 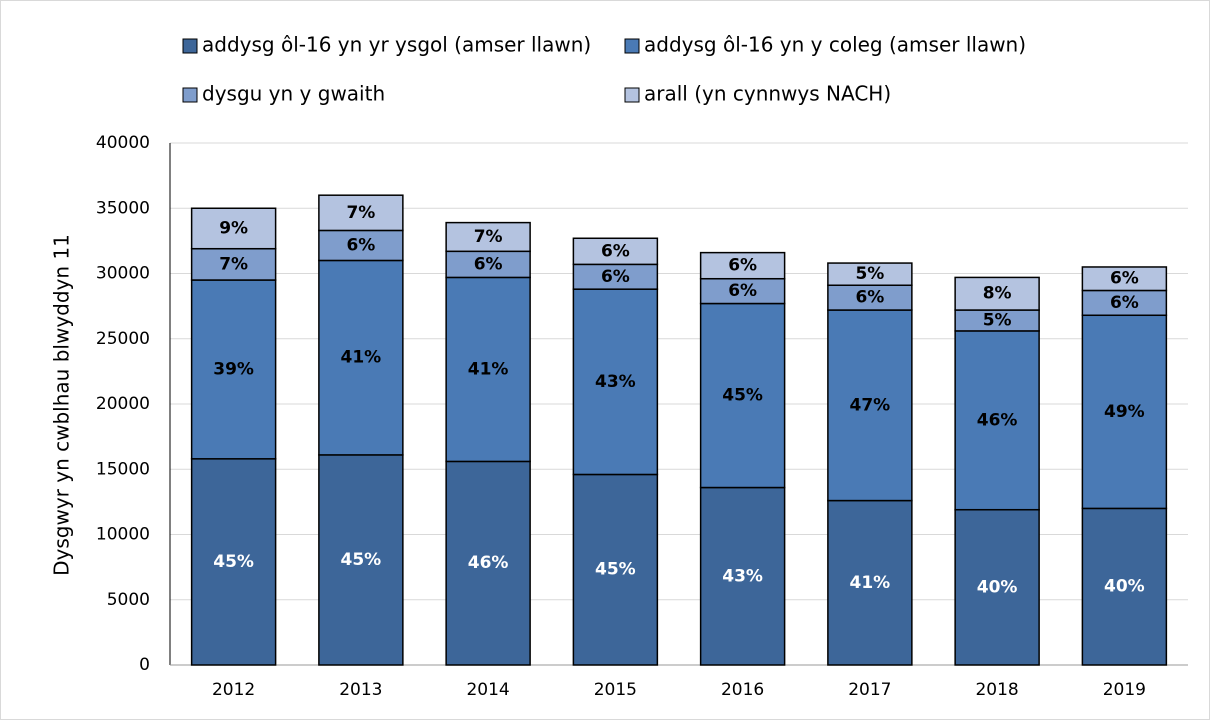 I want to click on y-axis-label: Dysgwyr yn cwblhau blwyddyn 11, so click(x=62, y=405).